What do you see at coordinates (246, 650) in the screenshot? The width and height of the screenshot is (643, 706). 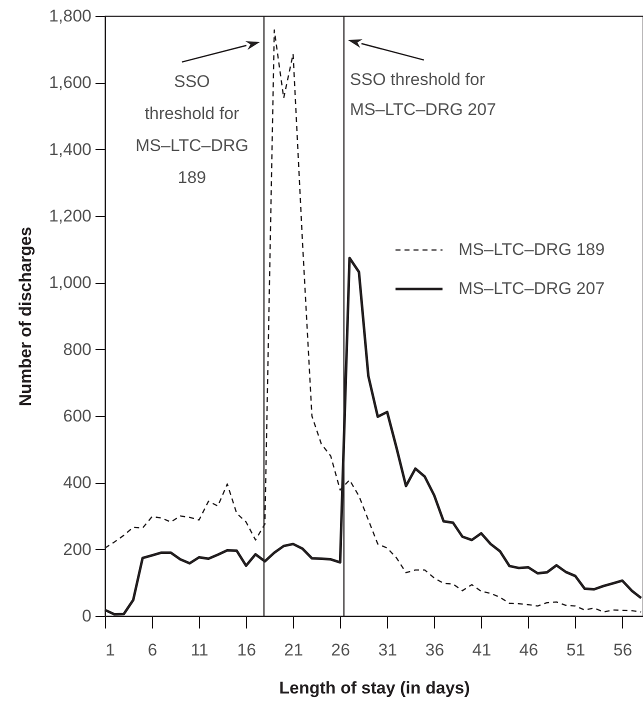 I see `x-tick-label: 16` at bounding box center [246, 650].